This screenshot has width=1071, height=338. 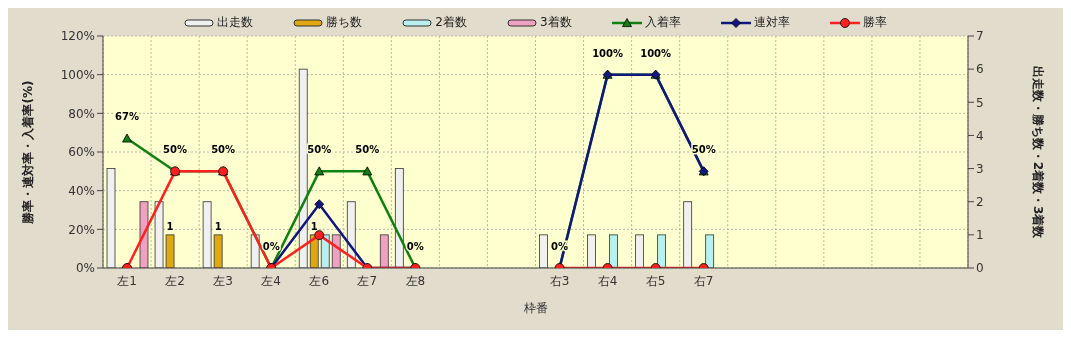 I want to click on x-tick-label: 右3, so click(x=559, y=280).